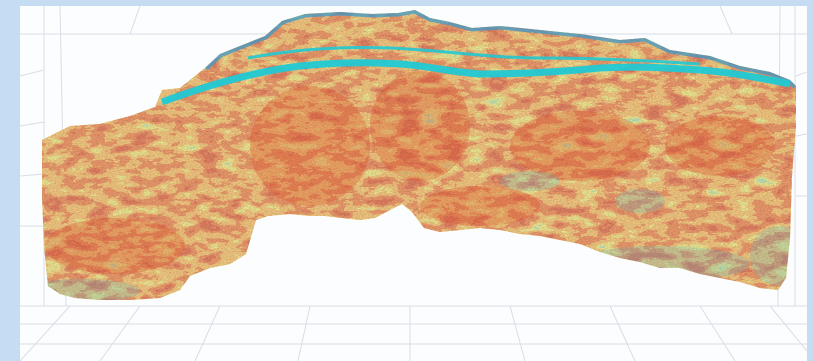 This screenshot has width=813, height=361. What do you see at coordinates (475, 82) in the screenshot?
I see `horizon-main` at bounding box center [475, 82].